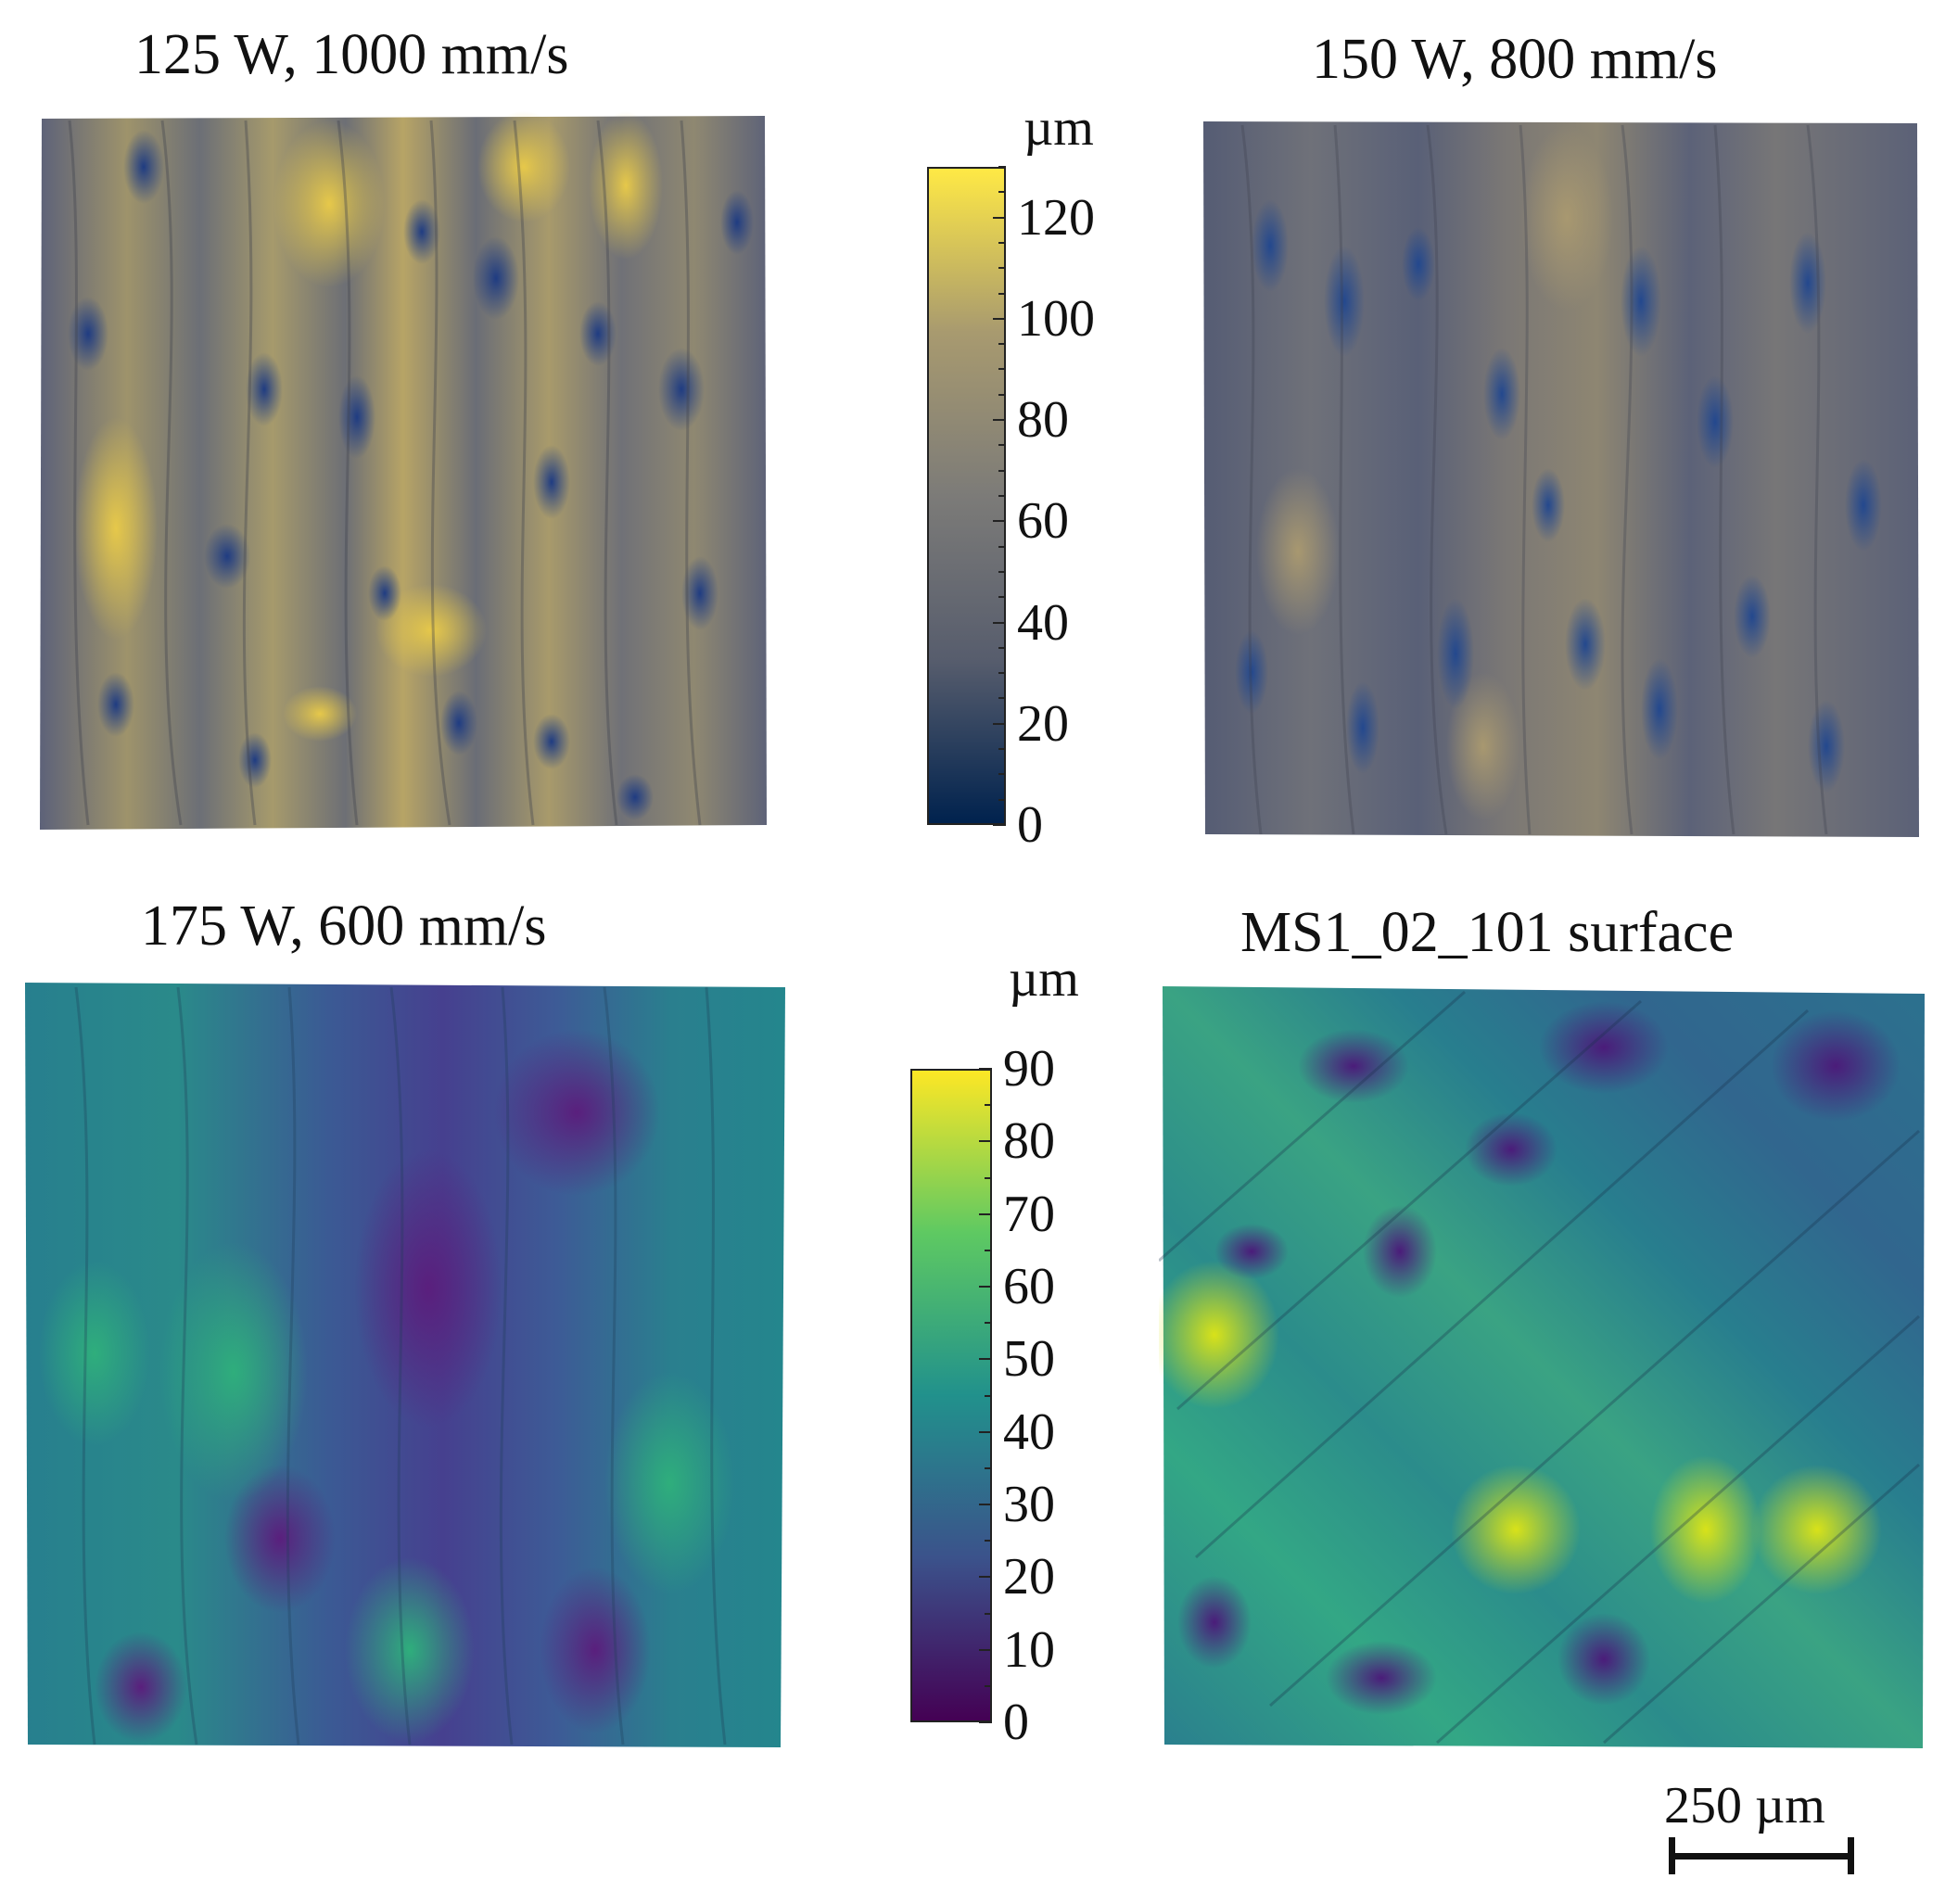 Image resolution: width=1945 pixels, height=1904 pixels. I want to click on colorbar-top-unit: µm, so click(1058, 128).